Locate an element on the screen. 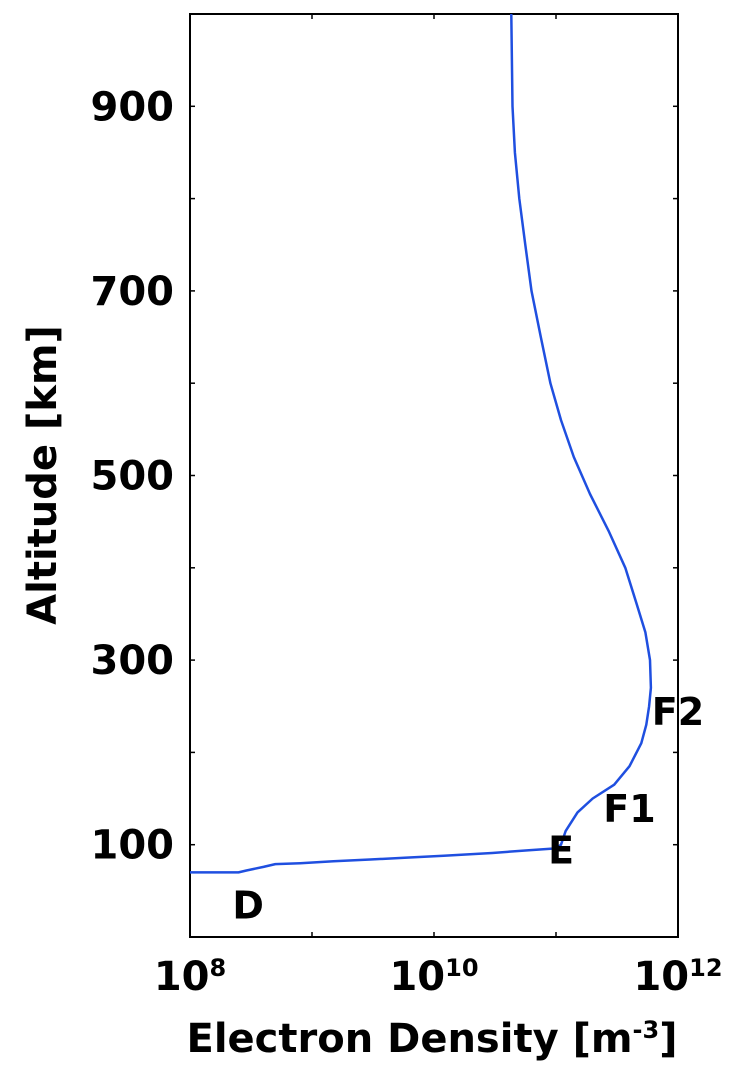 The width and height of the screenshot is (739, 1067). y-tick-label: 900 is located at coordinates (133, 107).